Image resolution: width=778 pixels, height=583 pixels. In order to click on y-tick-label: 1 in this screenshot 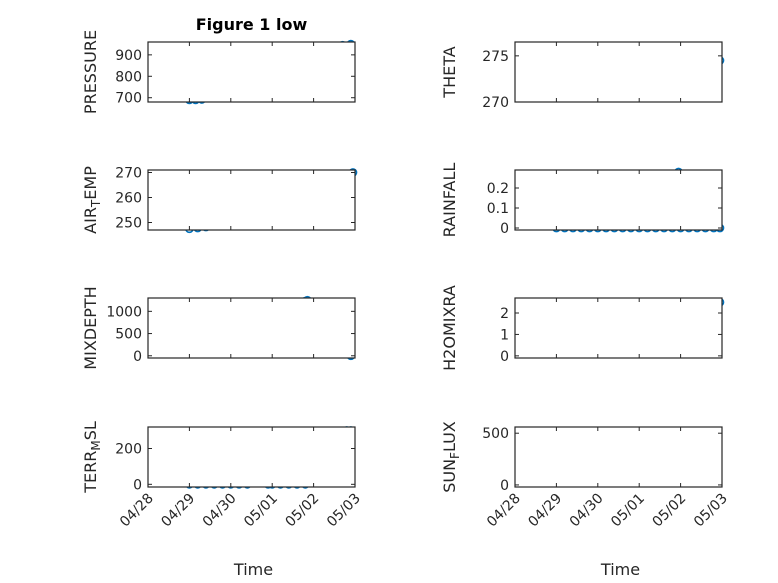, I will do `click(504, 335)`.